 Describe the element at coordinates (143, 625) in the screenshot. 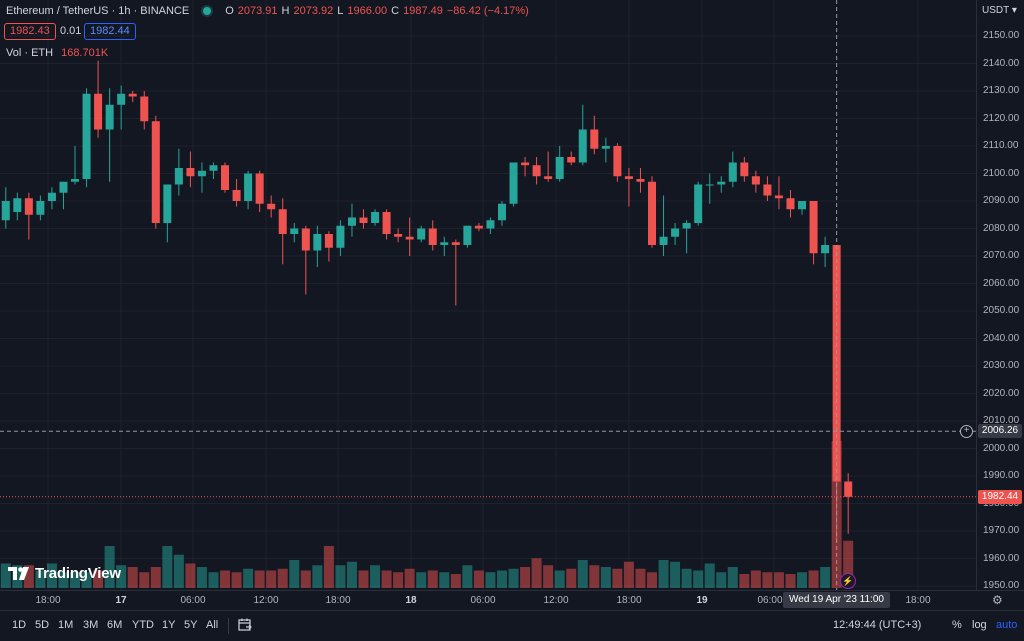

I see `range-button-ytd: YTD` at that location.